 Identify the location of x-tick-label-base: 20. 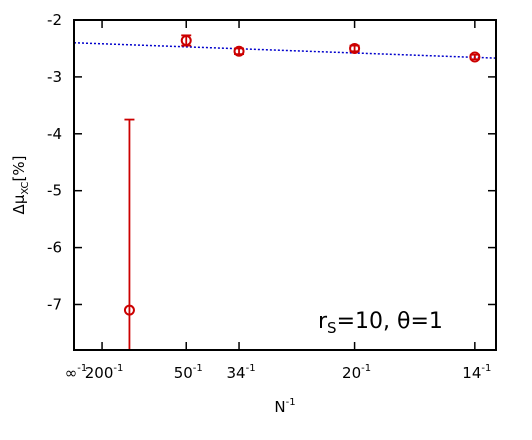
(351, 373).